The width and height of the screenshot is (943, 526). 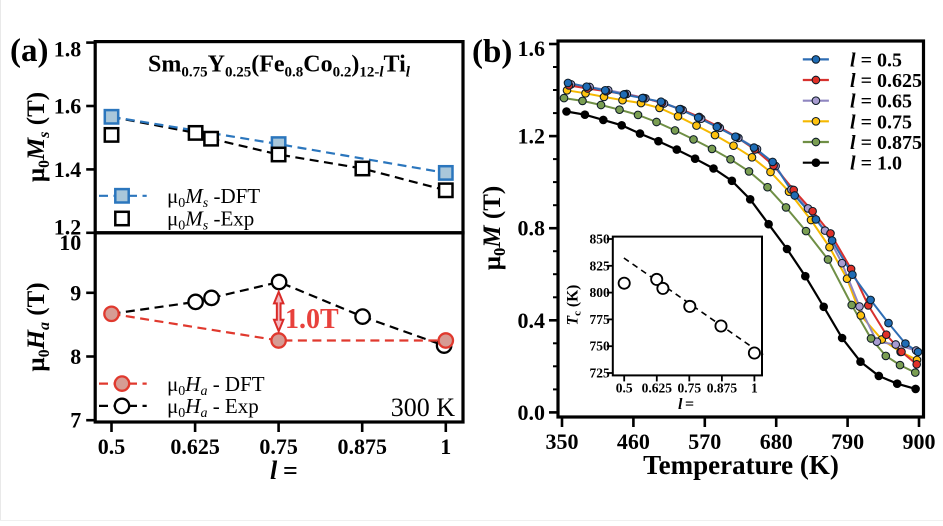 What do you see at coordinates (876, 164) in the screenshot?
I see `svg-text: l = 1.0` at bounding box center [876, 164].